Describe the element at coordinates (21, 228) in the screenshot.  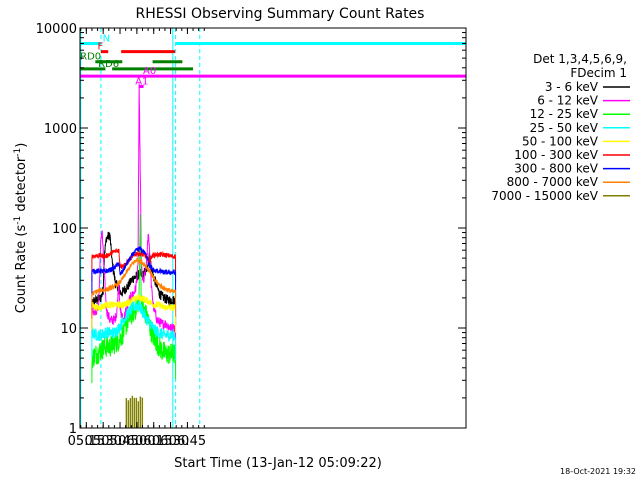
I see `y-axis-label: Count Rate (s-1 detector-1)` at that location.